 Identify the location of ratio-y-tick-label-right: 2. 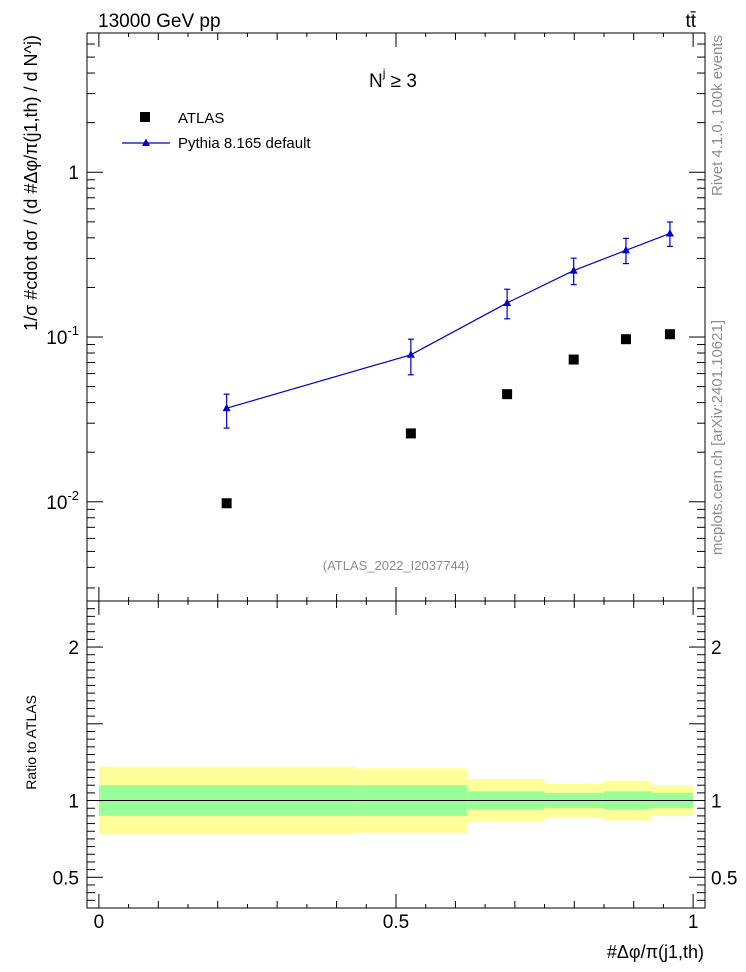
(716, 648).